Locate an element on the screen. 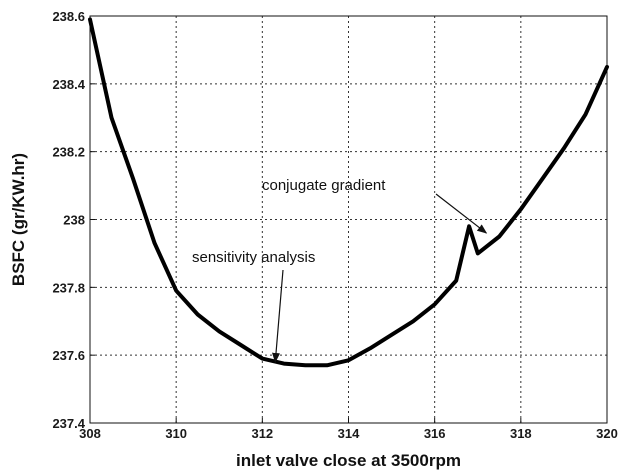 Image resolution: width=619 pixels, height=473 pixels. x-tick-label: 318 is located at coordinates (521, 433).